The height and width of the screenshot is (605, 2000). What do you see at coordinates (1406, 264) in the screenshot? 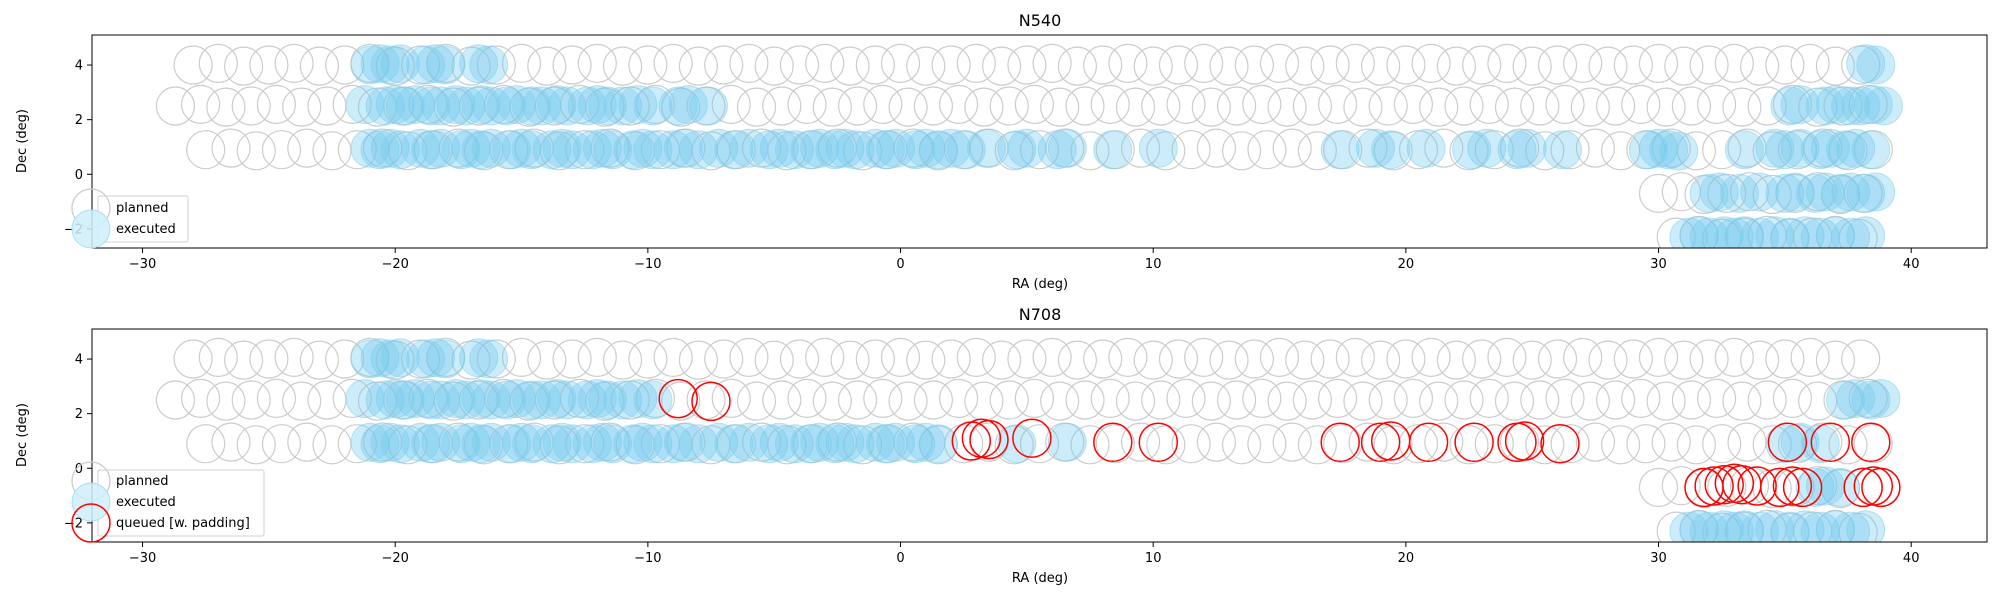
I see `x-tick-label: 20` at bounding box center [1406, 264].